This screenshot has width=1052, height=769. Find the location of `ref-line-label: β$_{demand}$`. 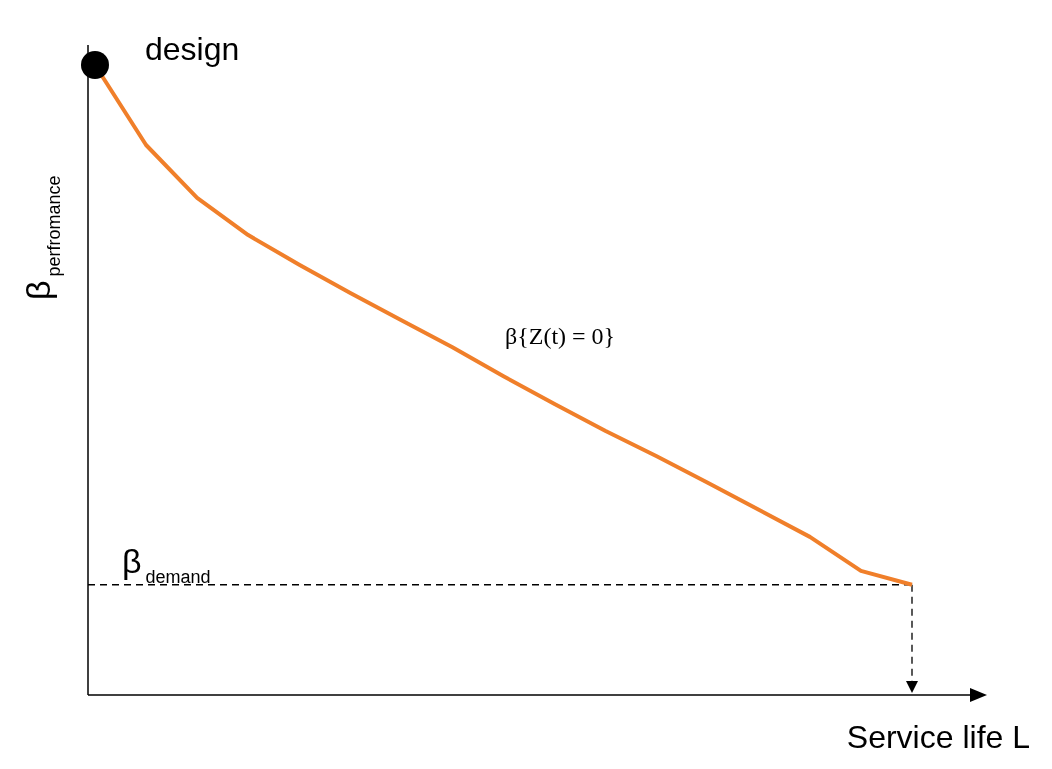

ref-line-label: β$_{demand}$ is located at coordinates (166, 564).